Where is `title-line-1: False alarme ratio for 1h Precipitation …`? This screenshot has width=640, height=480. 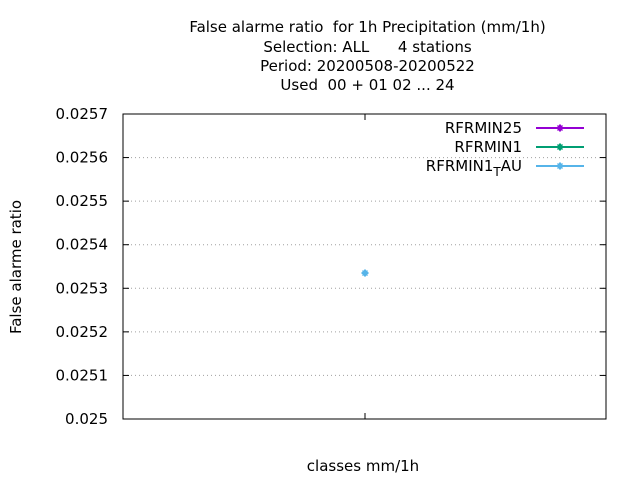 title-line-1: False alarme ratio for 1h Precipitation … is located at coordinates (367, 27).